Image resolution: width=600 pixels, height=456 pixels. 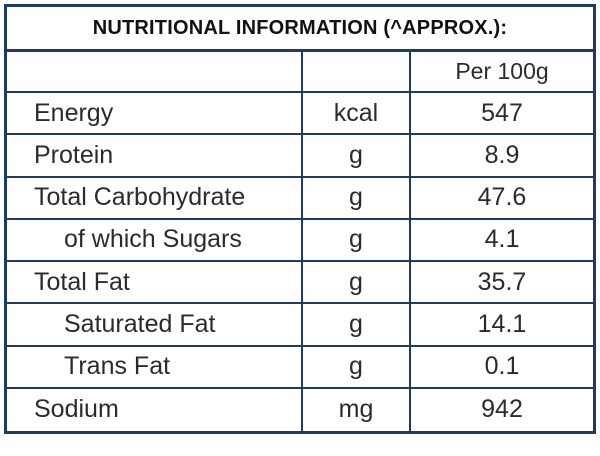 I want to click on row-sugars-value: 4.1, so click(x=502, y=241).